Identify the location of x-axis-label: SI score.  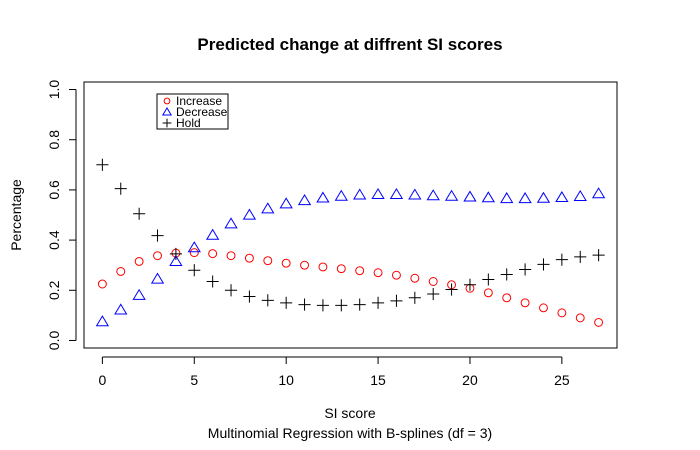
(350, 413).